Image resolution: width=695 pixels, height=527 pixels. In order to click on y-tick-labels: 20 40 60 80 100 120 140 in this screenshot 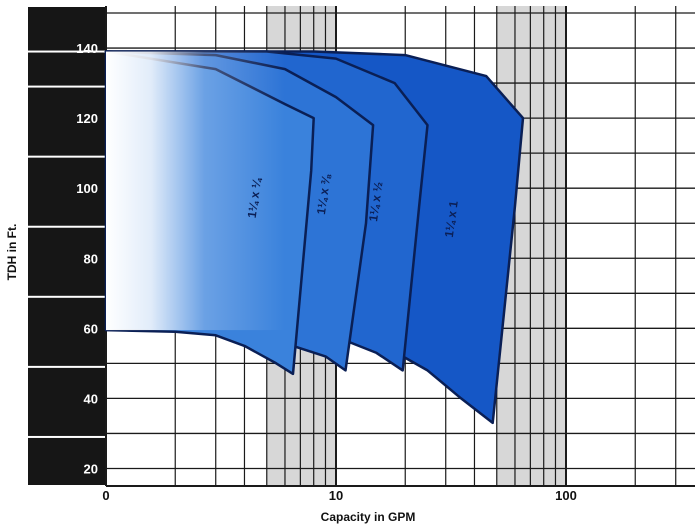, I will do `click(87, 258)`.